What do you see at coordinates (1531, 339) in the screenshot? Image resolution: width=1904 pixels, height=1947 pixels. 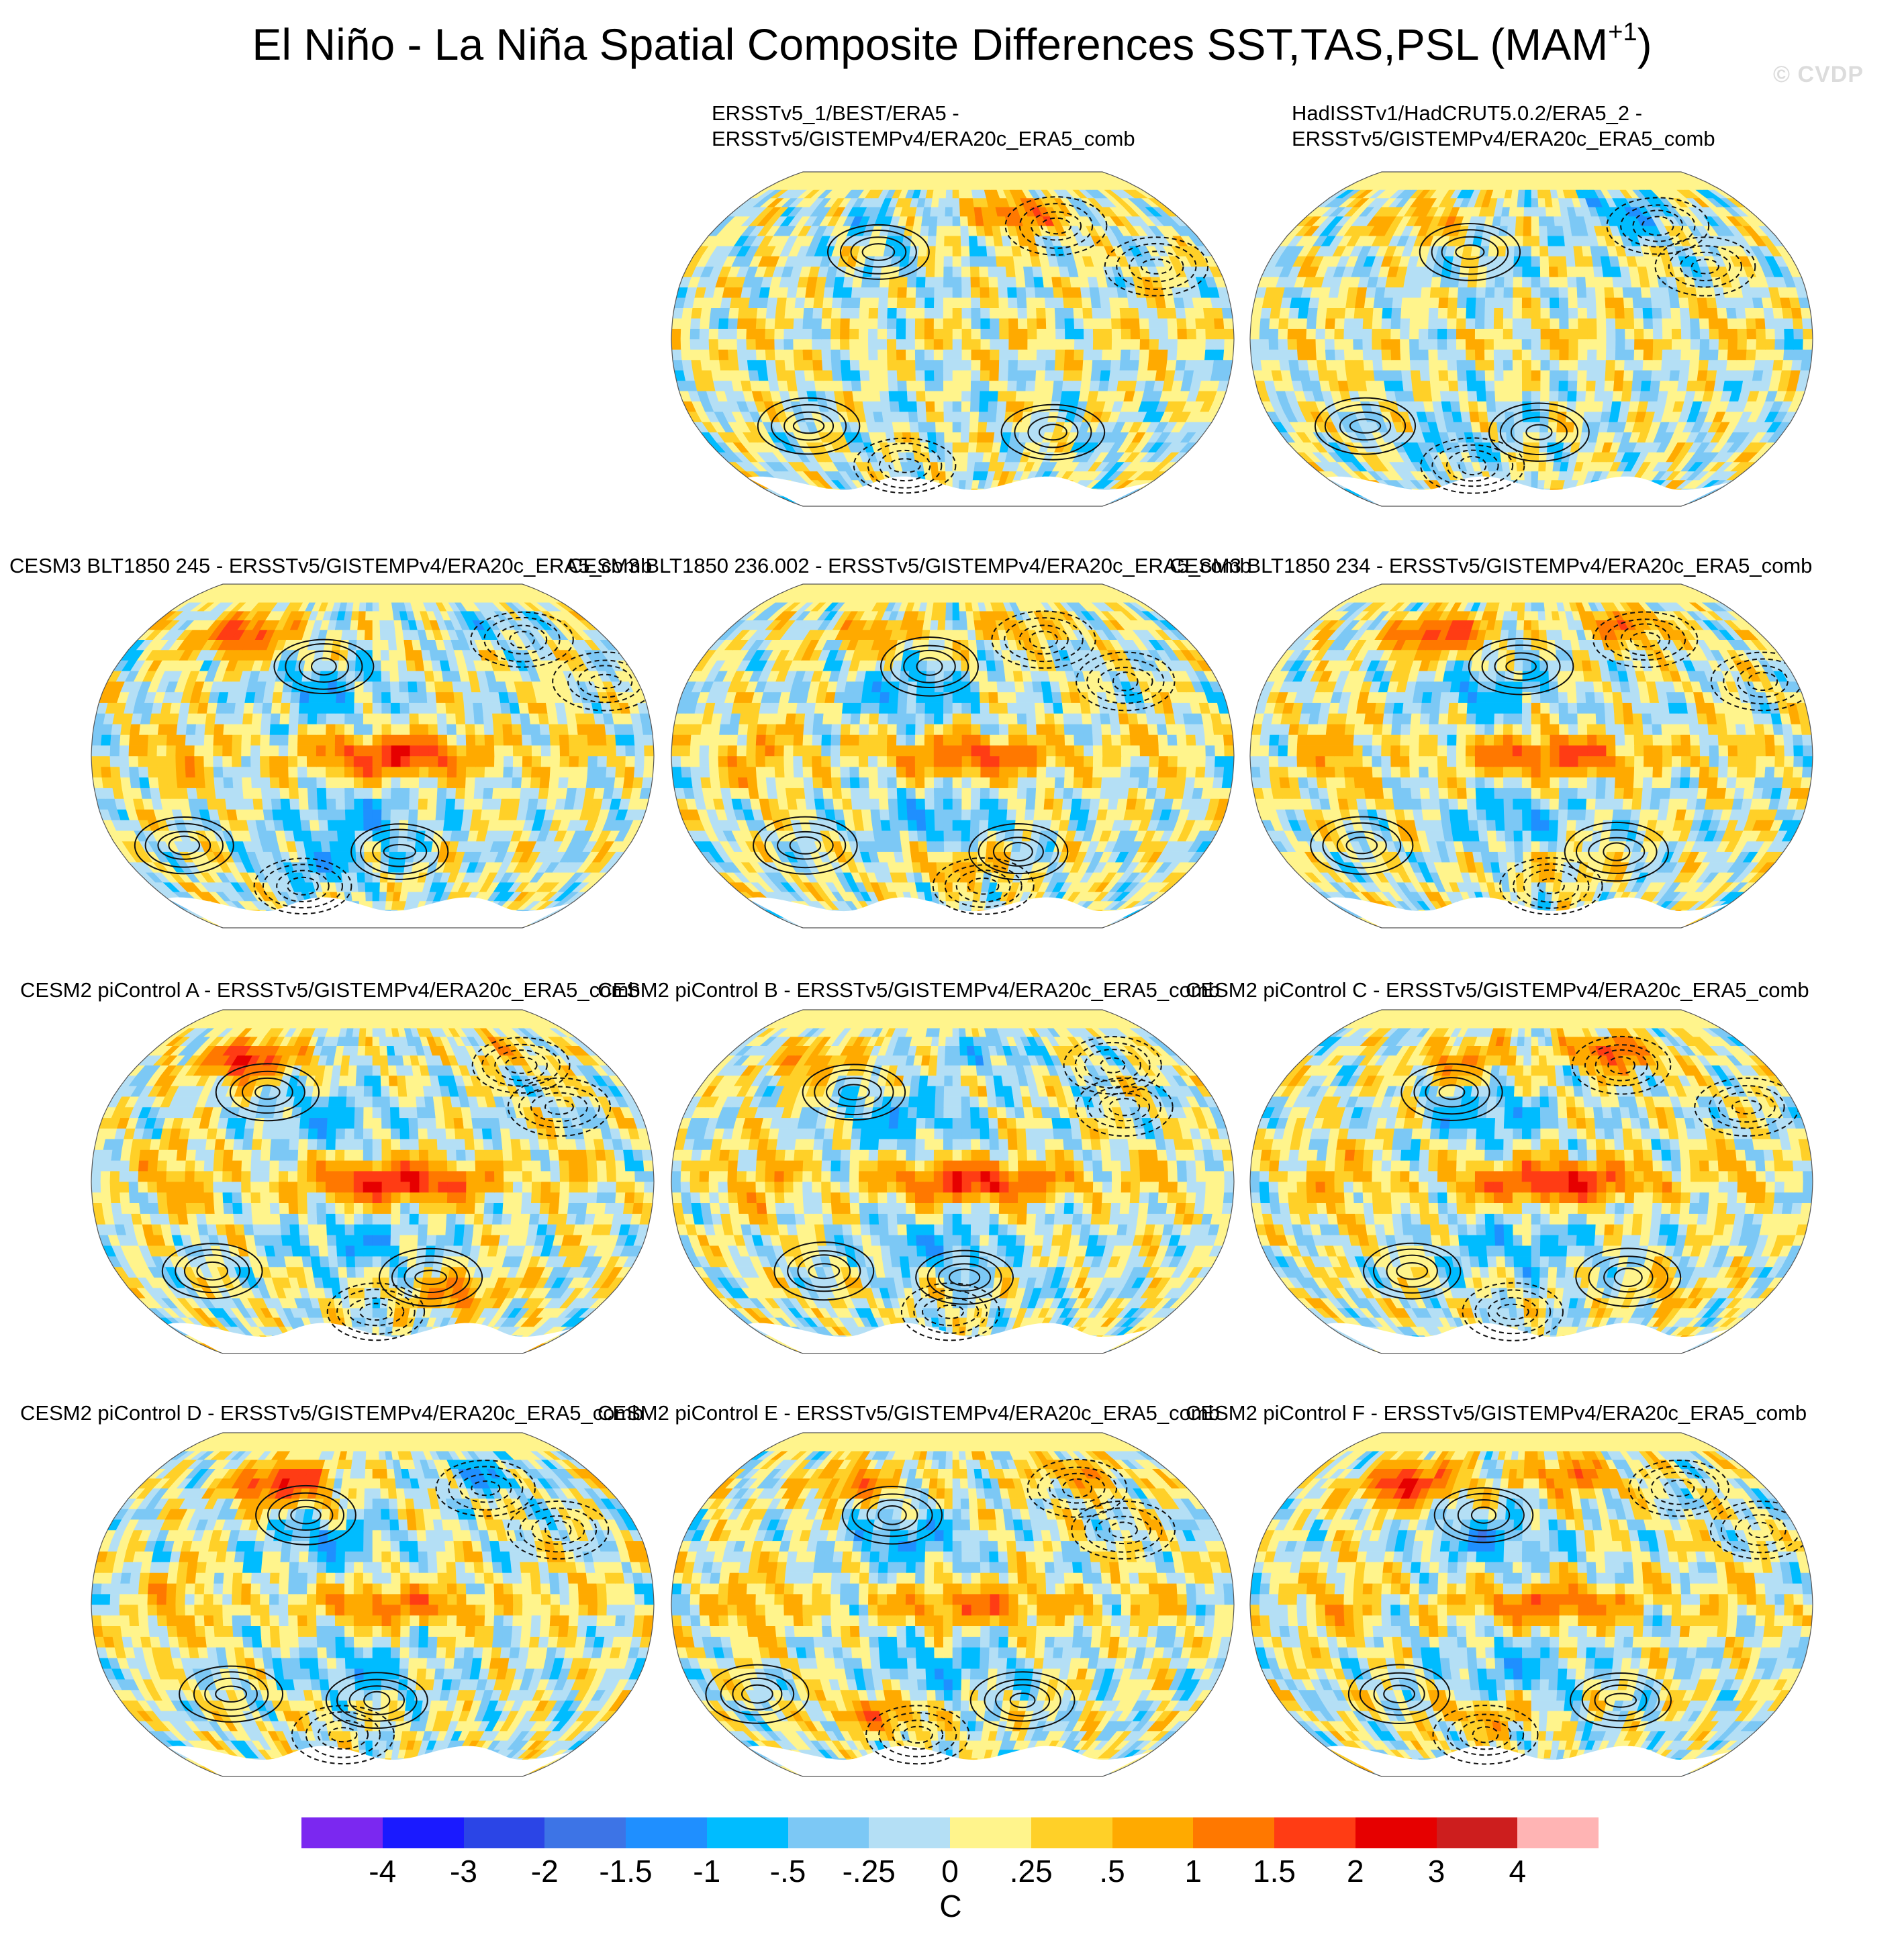 I see `map-fill` at bounding box center [1531, 339].